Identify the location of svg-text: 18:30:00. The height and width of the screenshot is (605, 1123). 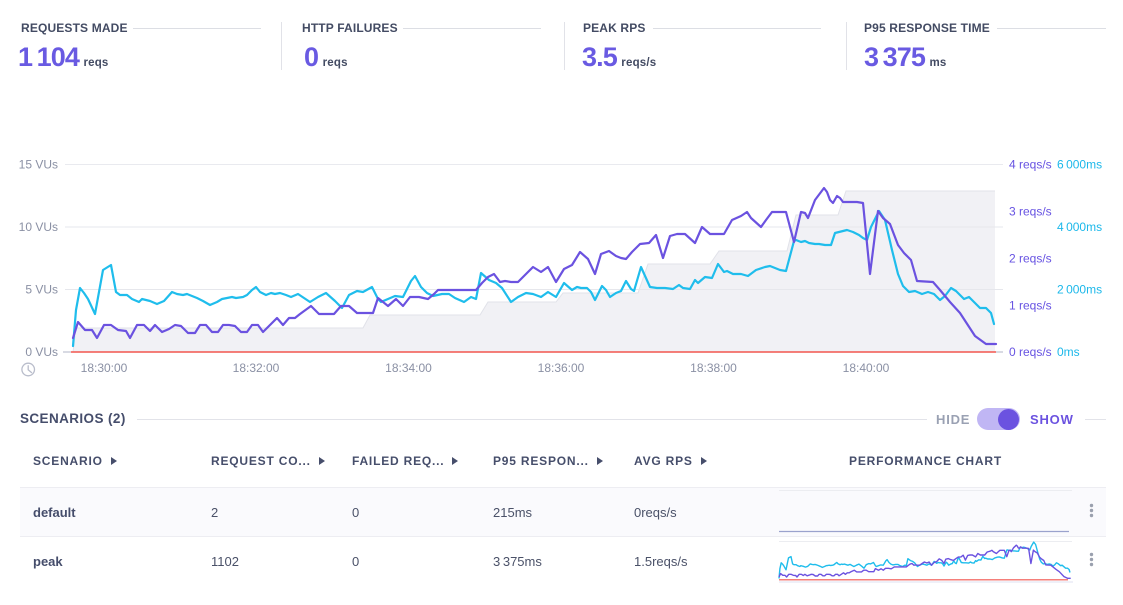
(104, 368).